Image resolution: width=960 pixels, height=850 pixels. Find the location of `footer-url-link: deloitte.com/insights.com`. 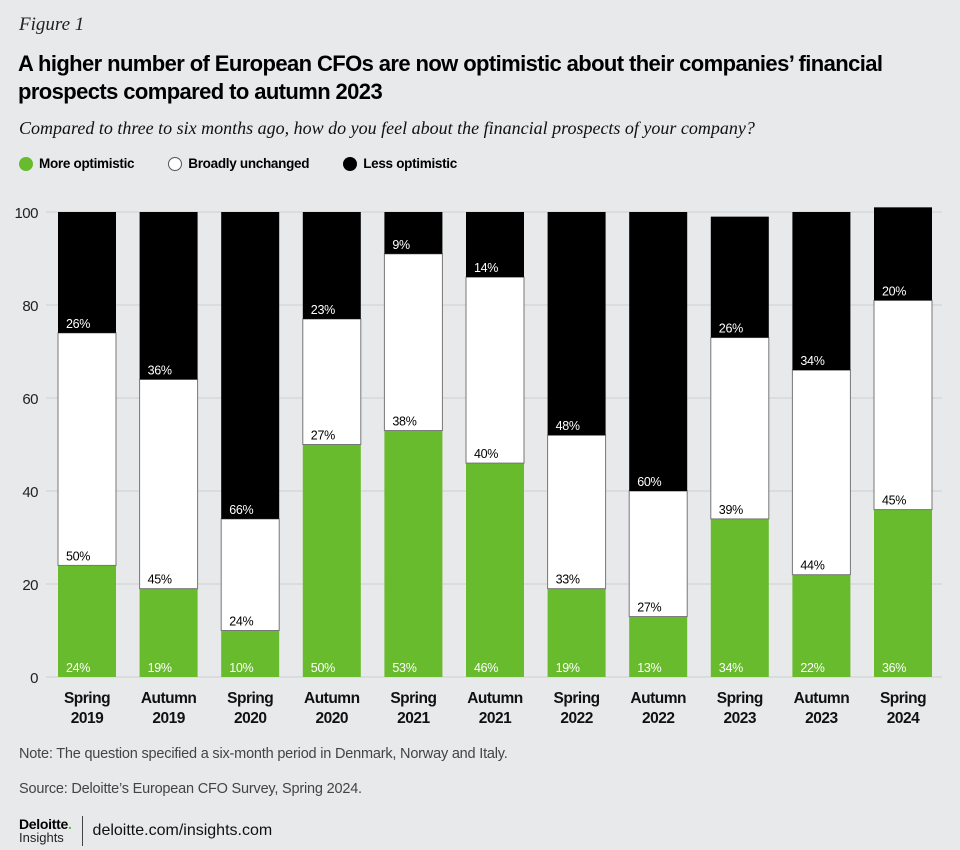

footer-url-link: deloitte.com/insights.com is located at coordinates (182, 830).